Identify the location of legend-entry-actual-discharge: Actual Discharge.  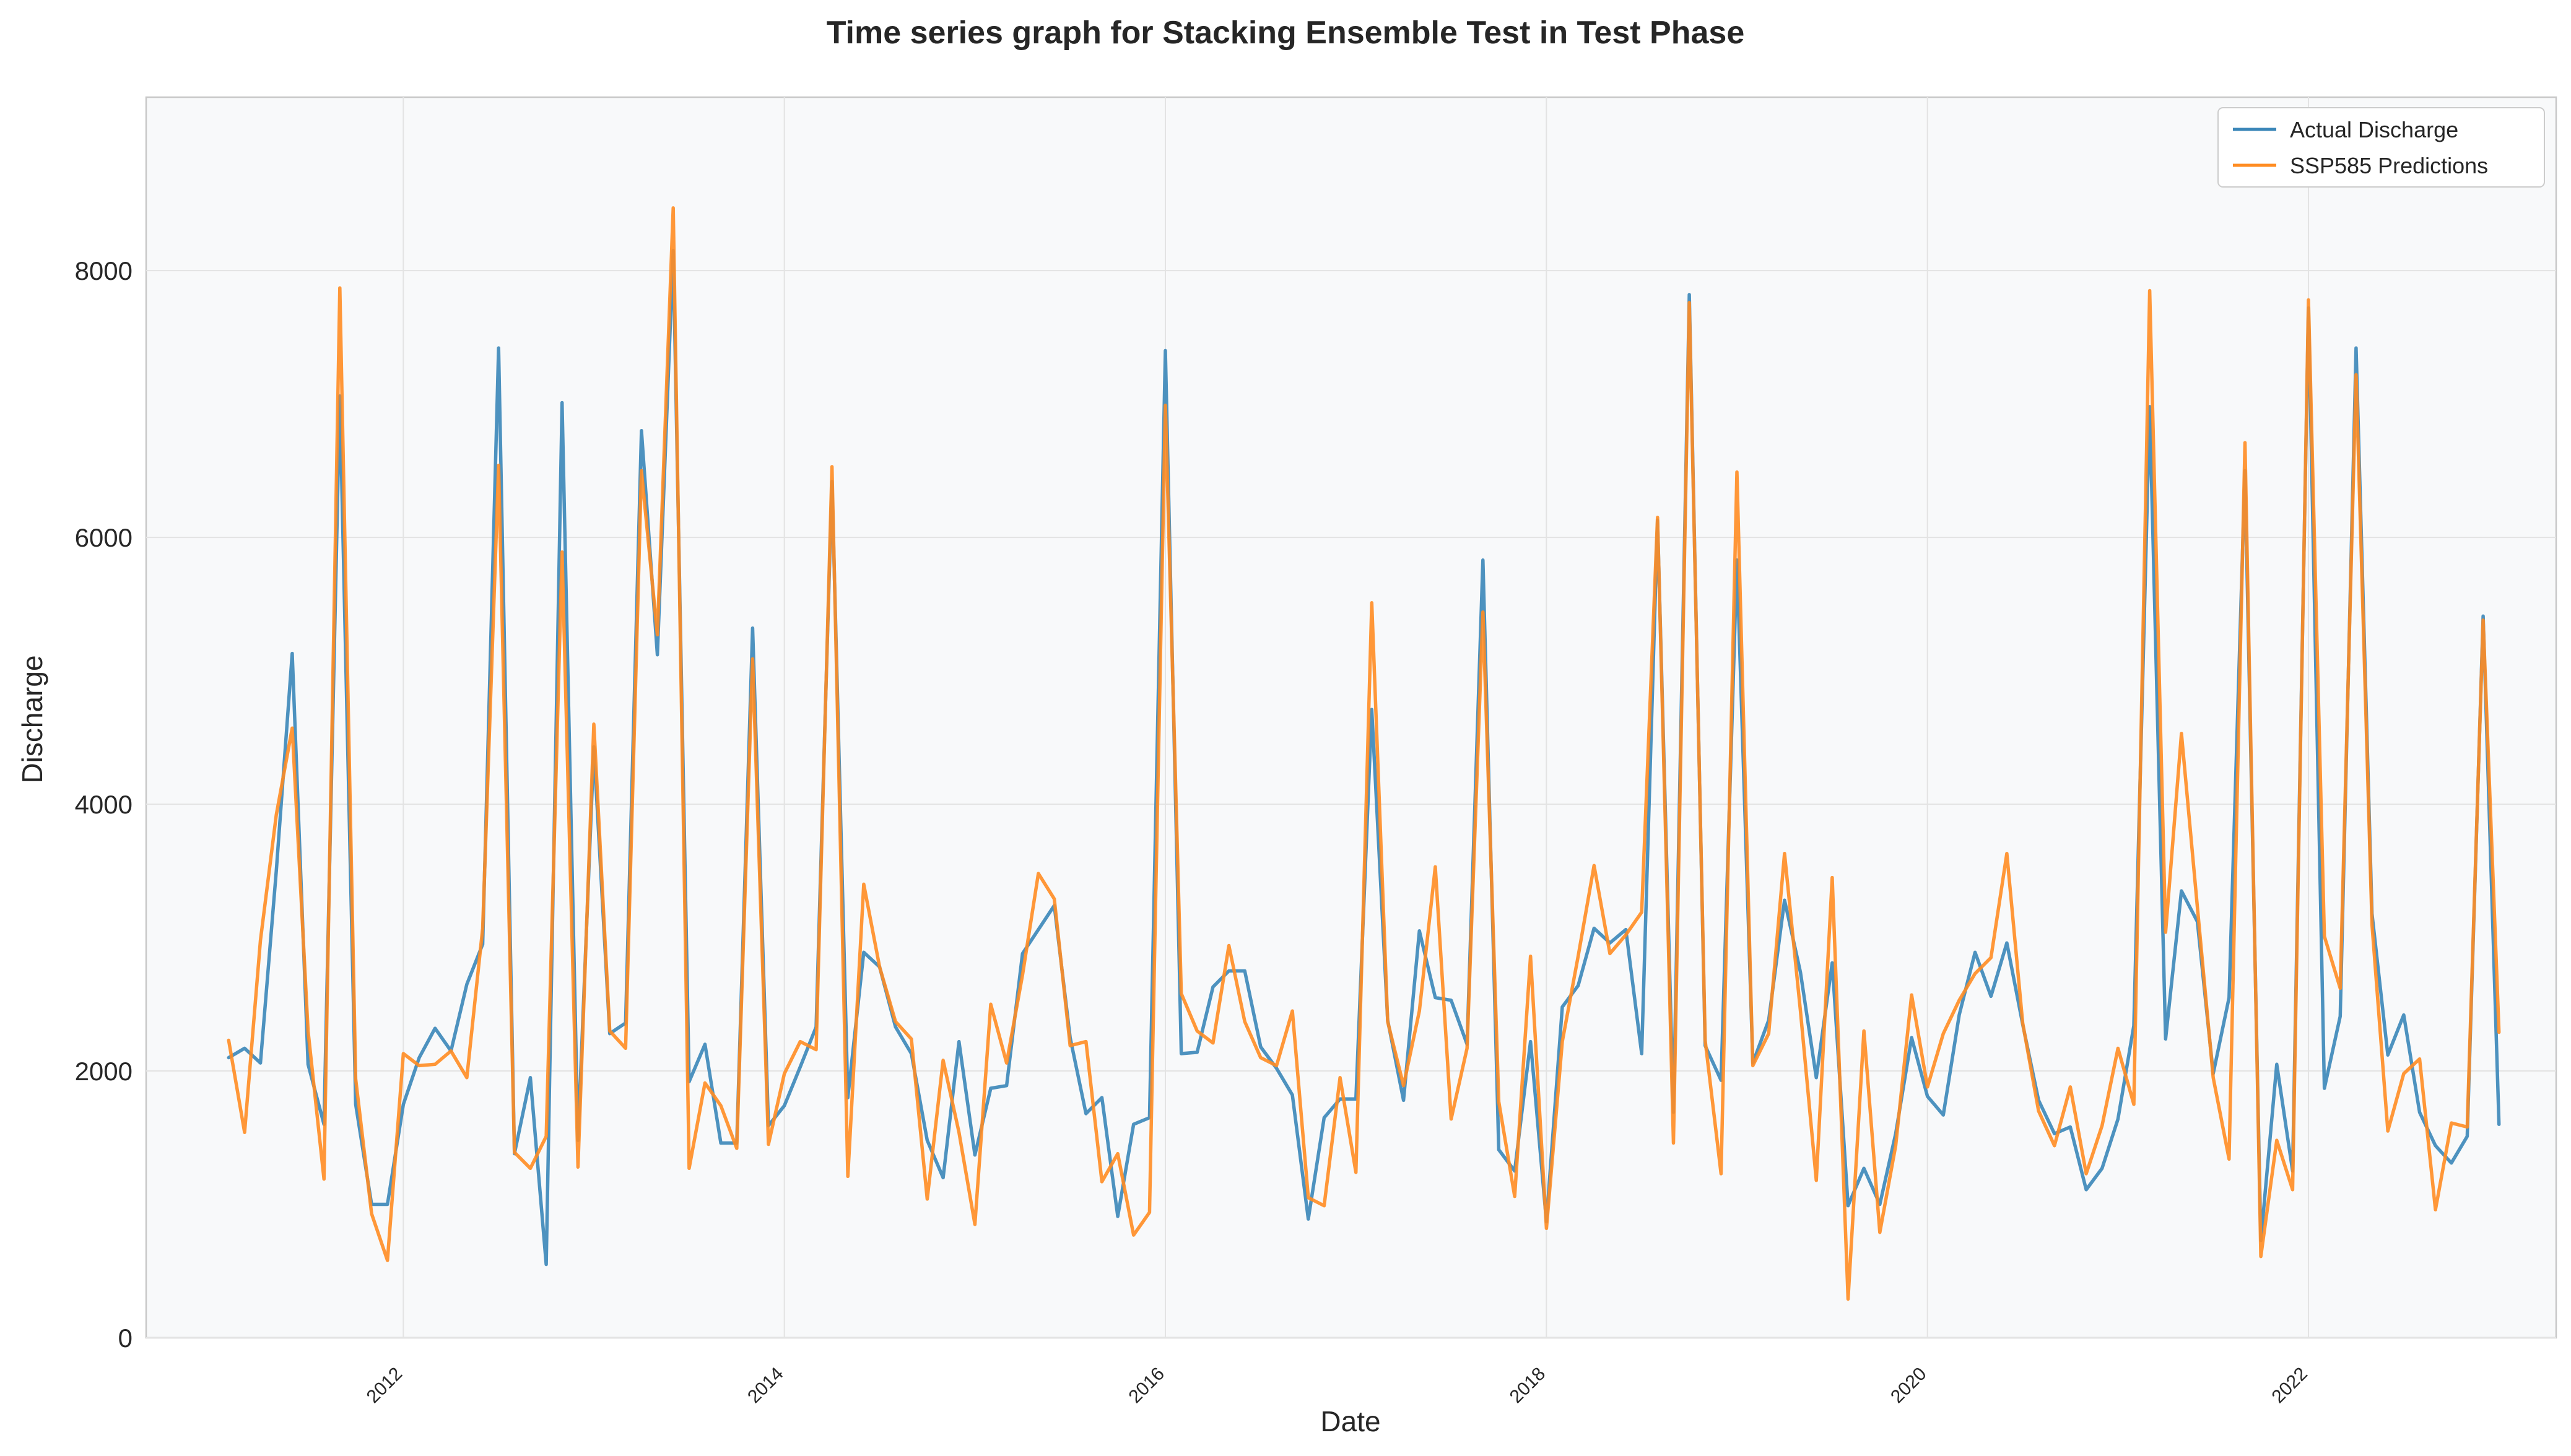
(2374, 129).